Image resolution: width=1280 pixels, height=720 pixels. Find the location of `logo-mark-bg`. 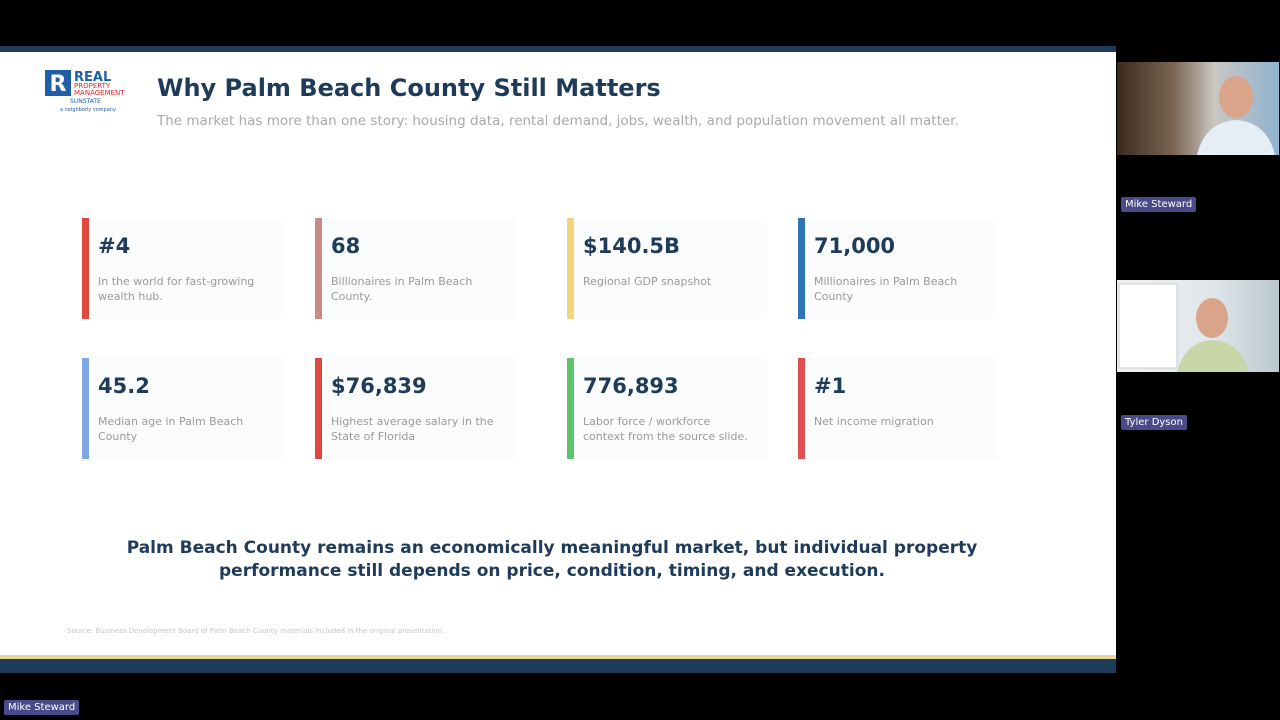

logo-mark-bg is located at coordinates (58, 83).